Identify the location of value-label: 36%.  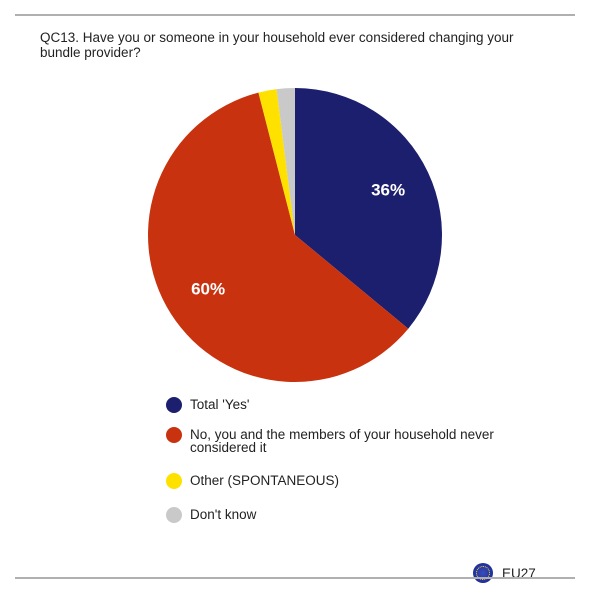
(388, 190).